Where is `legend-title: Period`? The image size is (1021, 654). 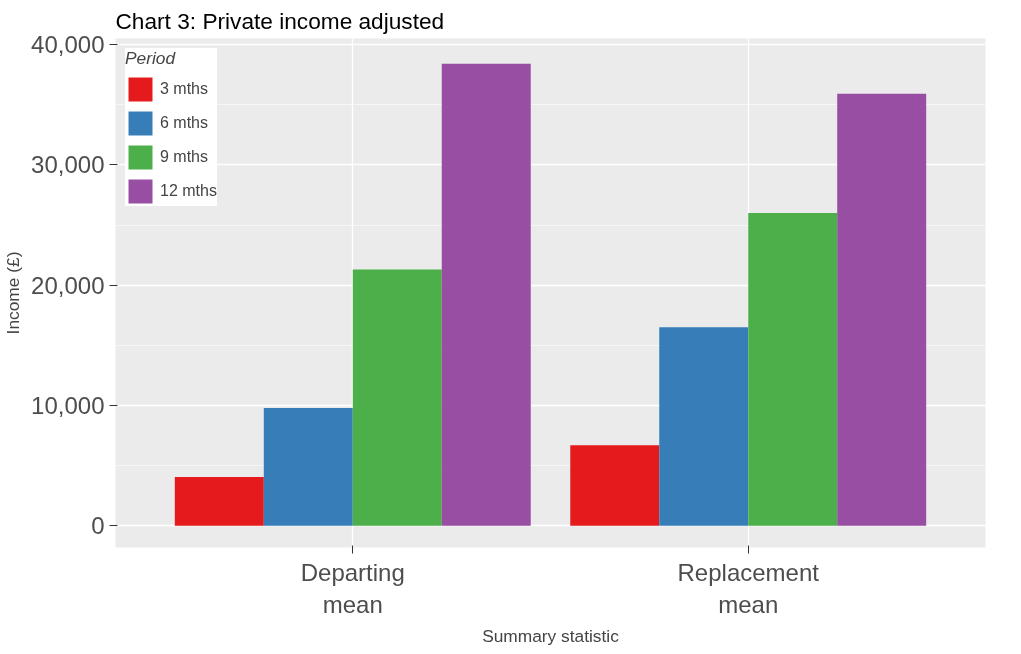
legend-title: Period is located at coordinates (151, 58).